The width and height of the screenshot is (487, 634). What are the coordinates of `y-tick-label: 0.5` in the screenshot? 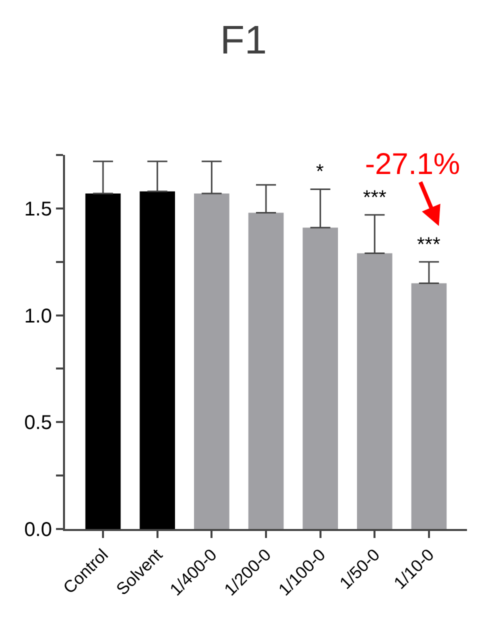 It's located at (38, 423).